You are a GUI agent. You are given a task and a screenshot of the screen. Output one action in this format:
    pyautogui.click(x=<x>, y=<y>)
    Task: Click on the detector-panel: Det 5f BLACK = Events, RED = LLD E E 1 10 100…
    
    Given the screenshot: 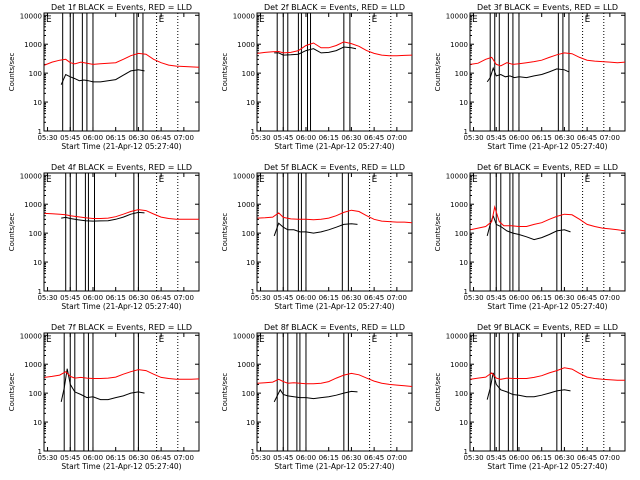 What is the action you would take?
    pyautogui.click(x=317, y=237)
    